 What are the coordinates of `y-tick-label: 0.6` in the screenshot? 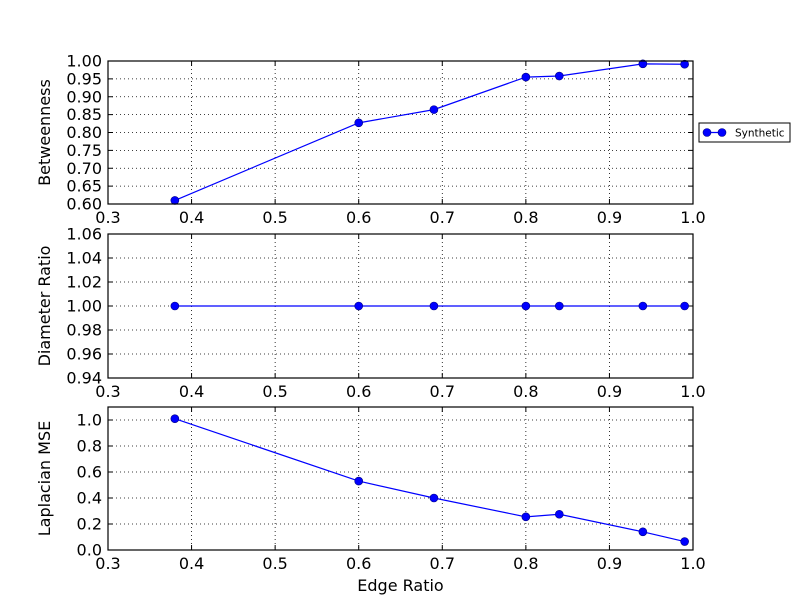 It's located at (89, 472).